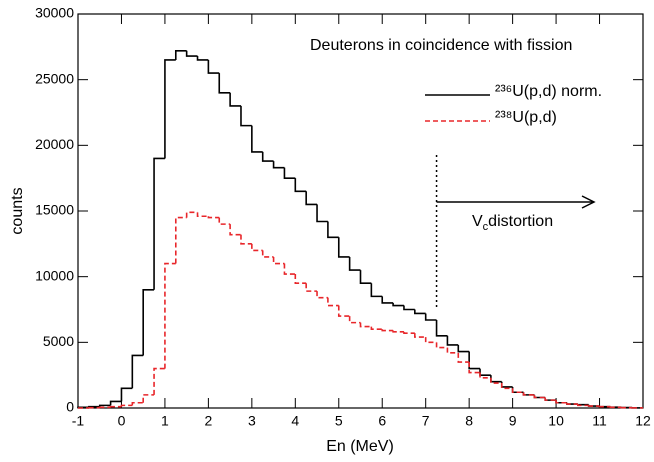 This screenshot has width=654, height=462. What do you see at coordinates (165, 421) in the screenshot?
I see `x-tick-label: 1` at bounding box center [165, 421].